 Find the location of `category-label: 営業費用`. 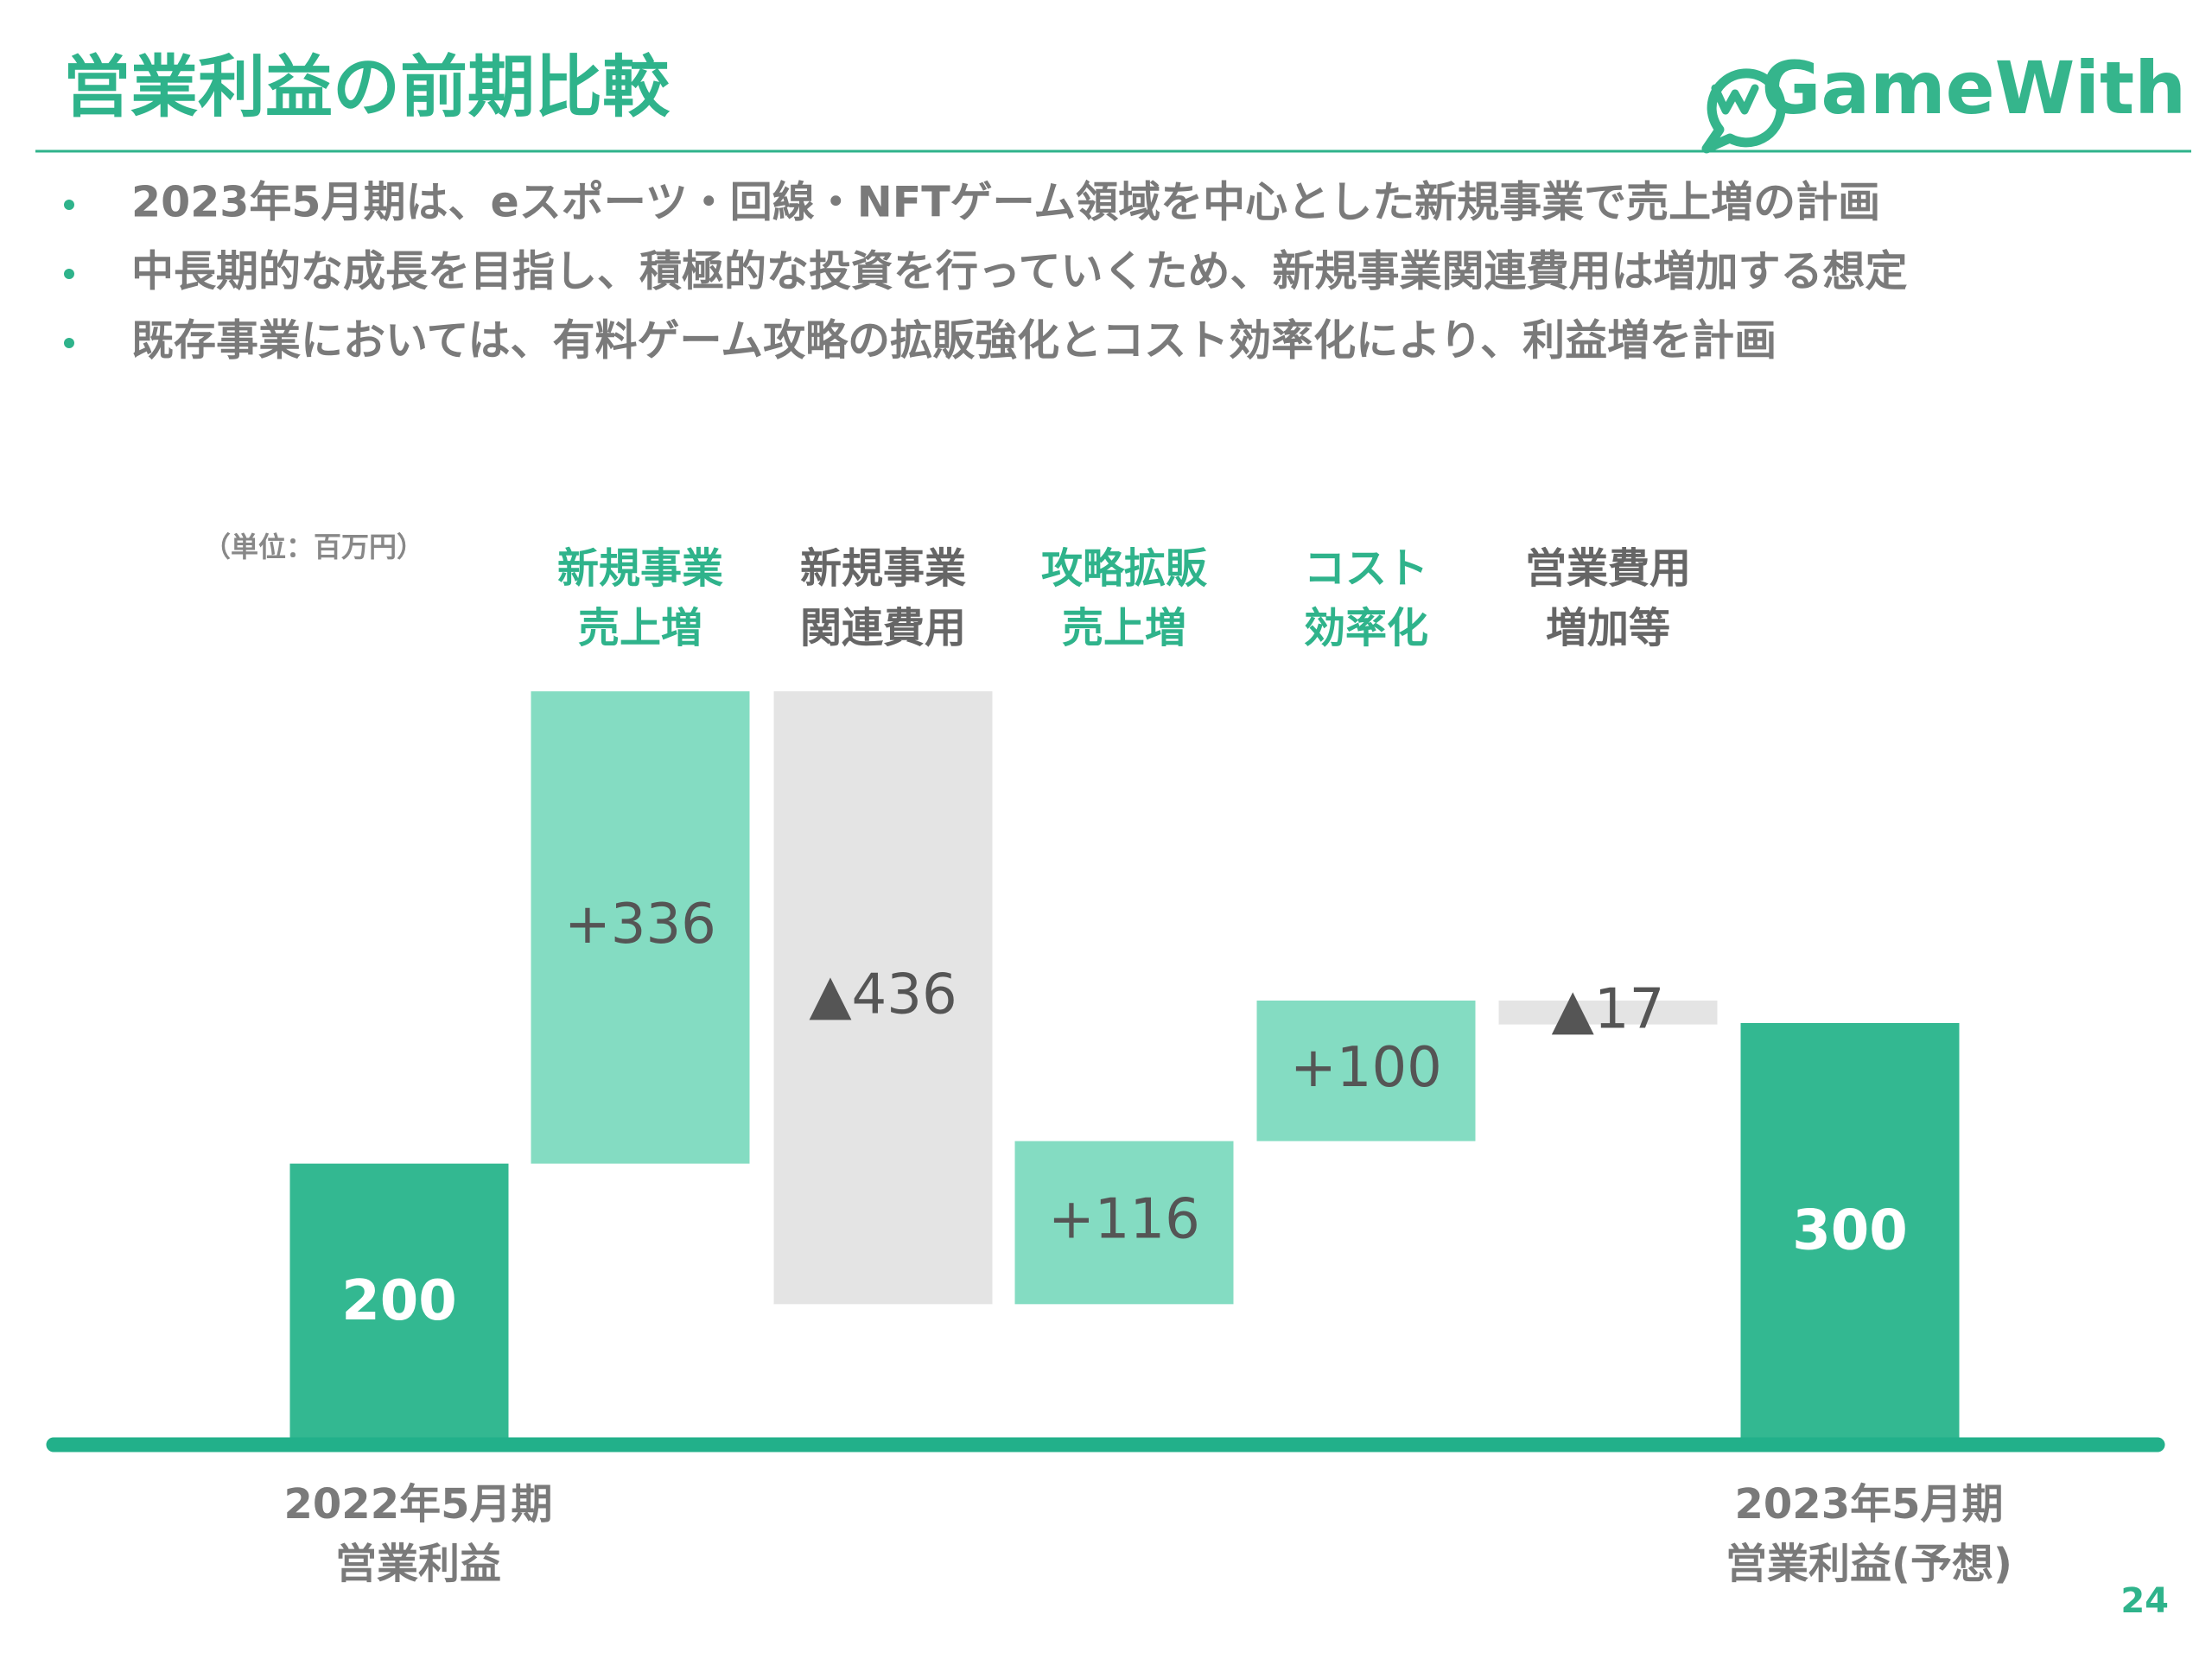

category-label: 営業費用 is located at coordinates (1608, 568).